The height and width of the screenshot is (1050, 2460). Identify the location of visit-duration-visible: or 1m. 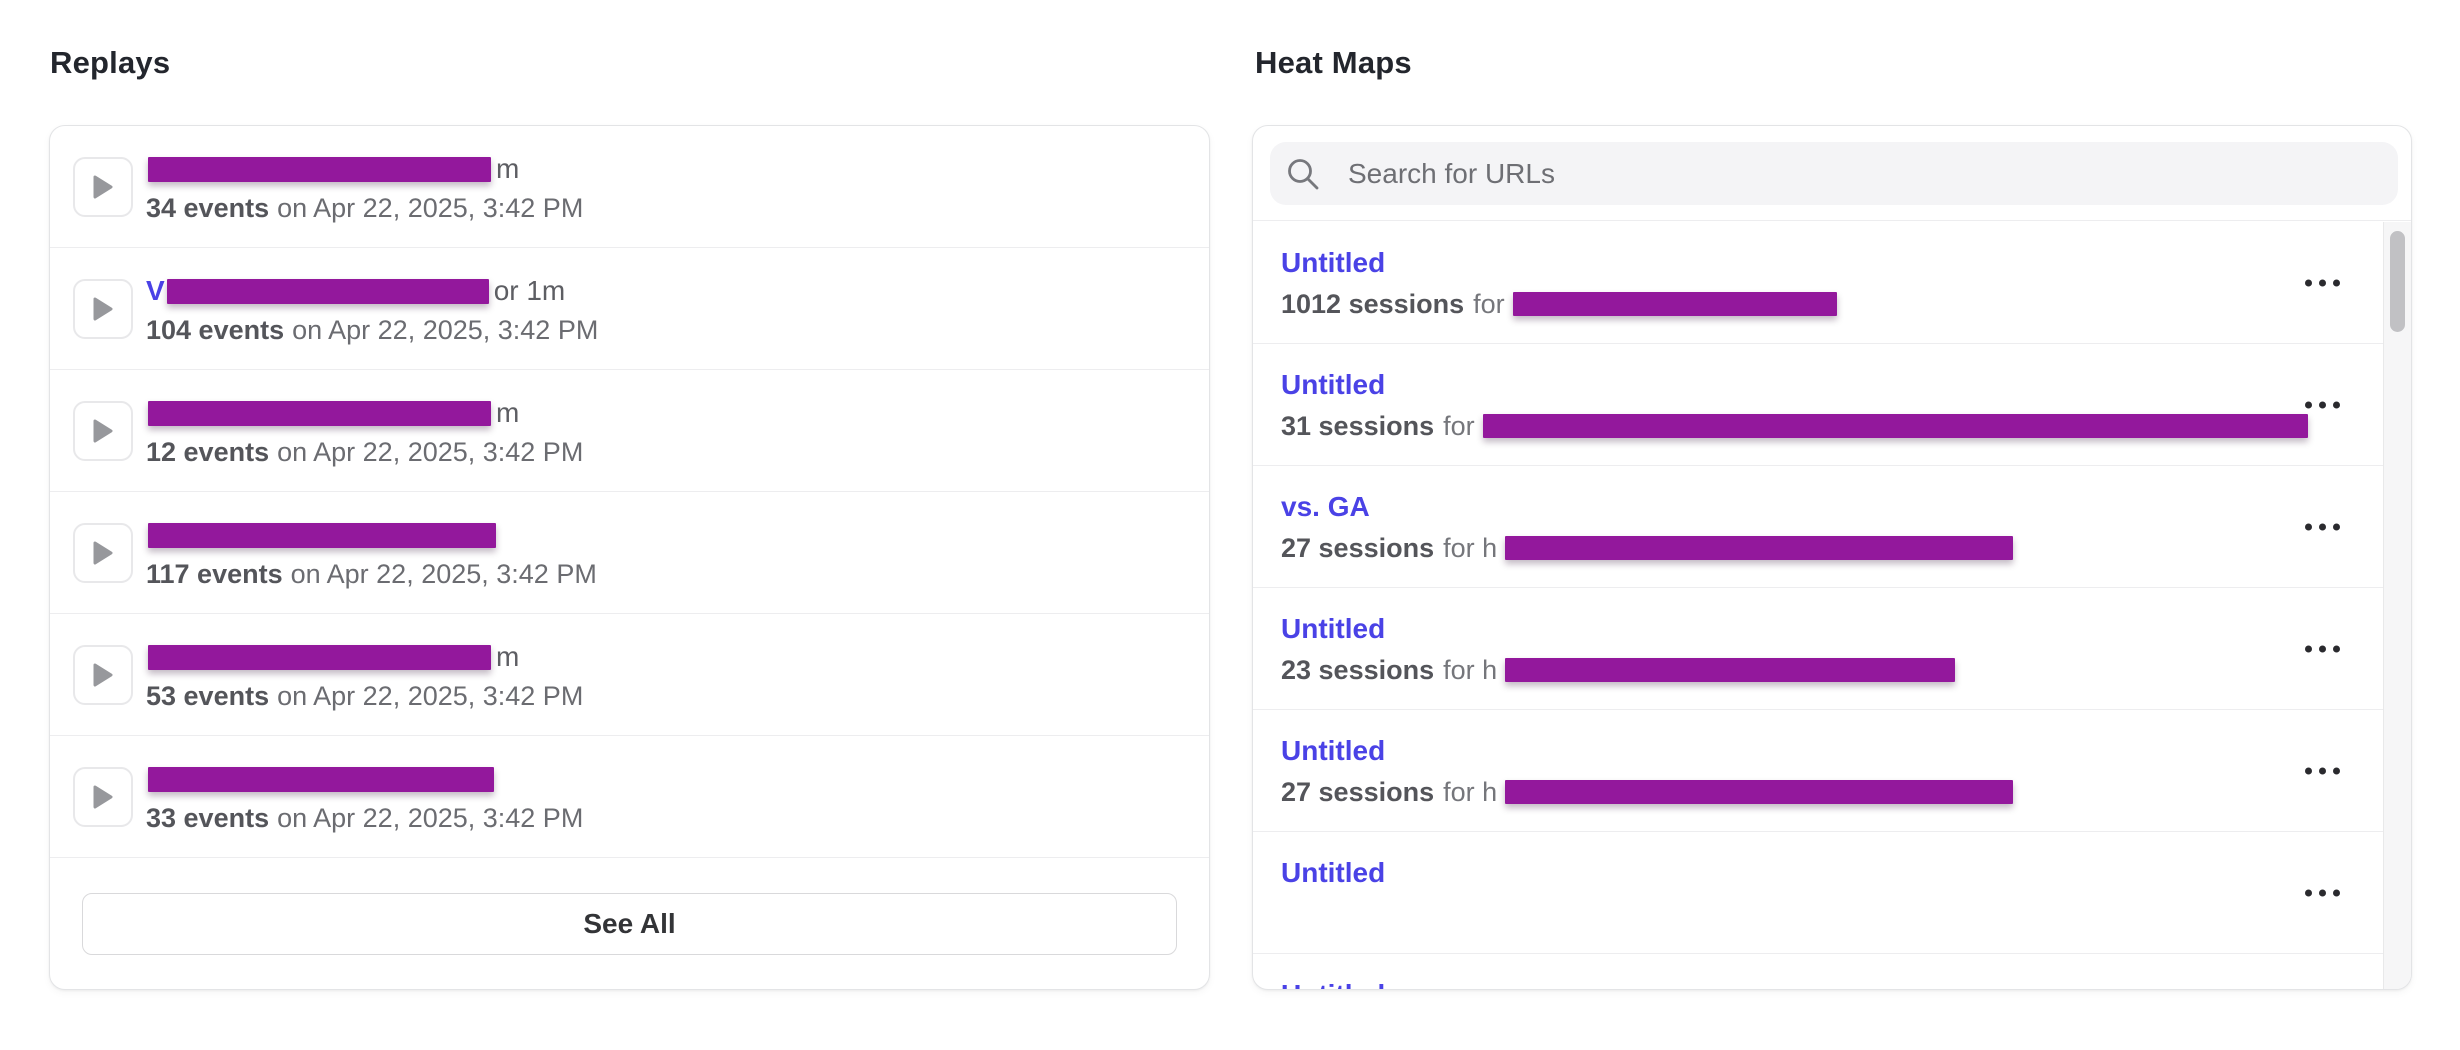
(529, 290).